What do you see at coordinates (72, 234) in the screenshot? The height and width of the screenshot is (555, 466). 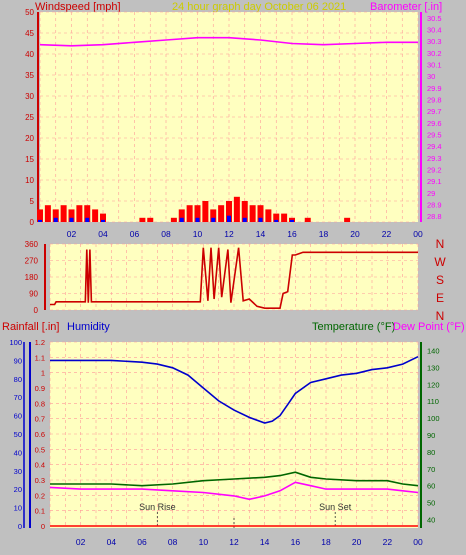 I see `top-x-tick-label: 02` at bounding box center [72, 234].